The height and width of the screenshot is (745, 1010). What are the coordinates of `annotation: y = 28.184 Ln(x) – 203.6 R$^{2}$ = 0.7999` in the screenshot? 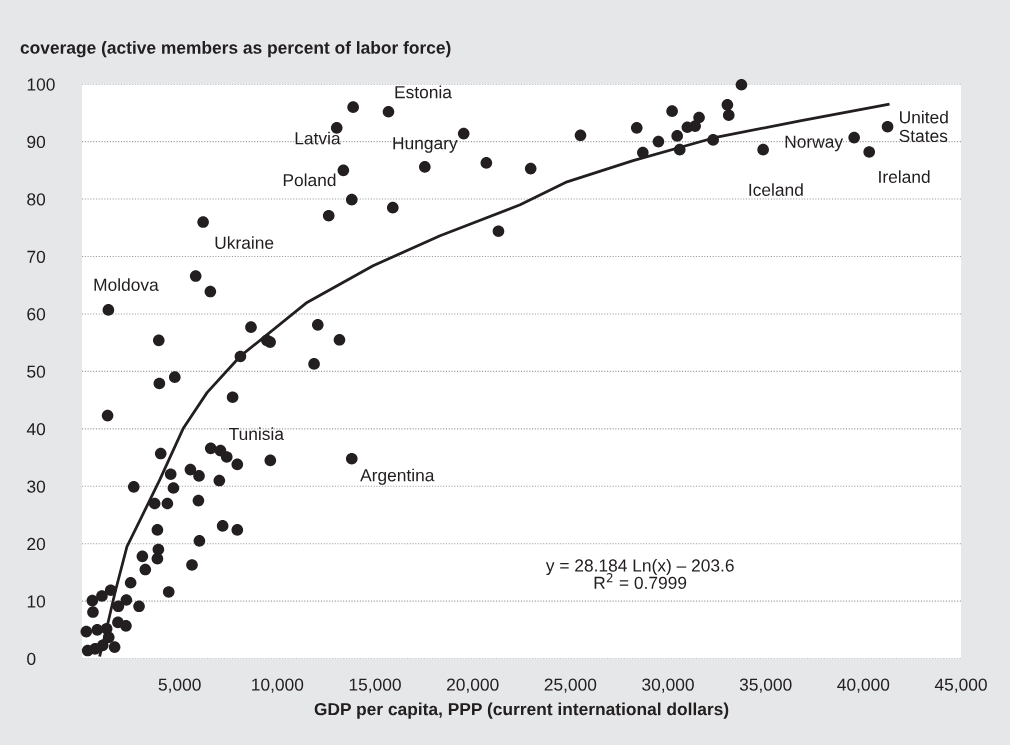 It's located at (639, 573).